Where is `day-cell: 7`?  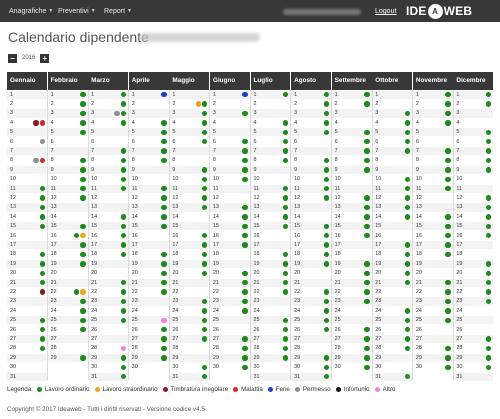 day-cell: 7 is located at coordinates (473, 151).